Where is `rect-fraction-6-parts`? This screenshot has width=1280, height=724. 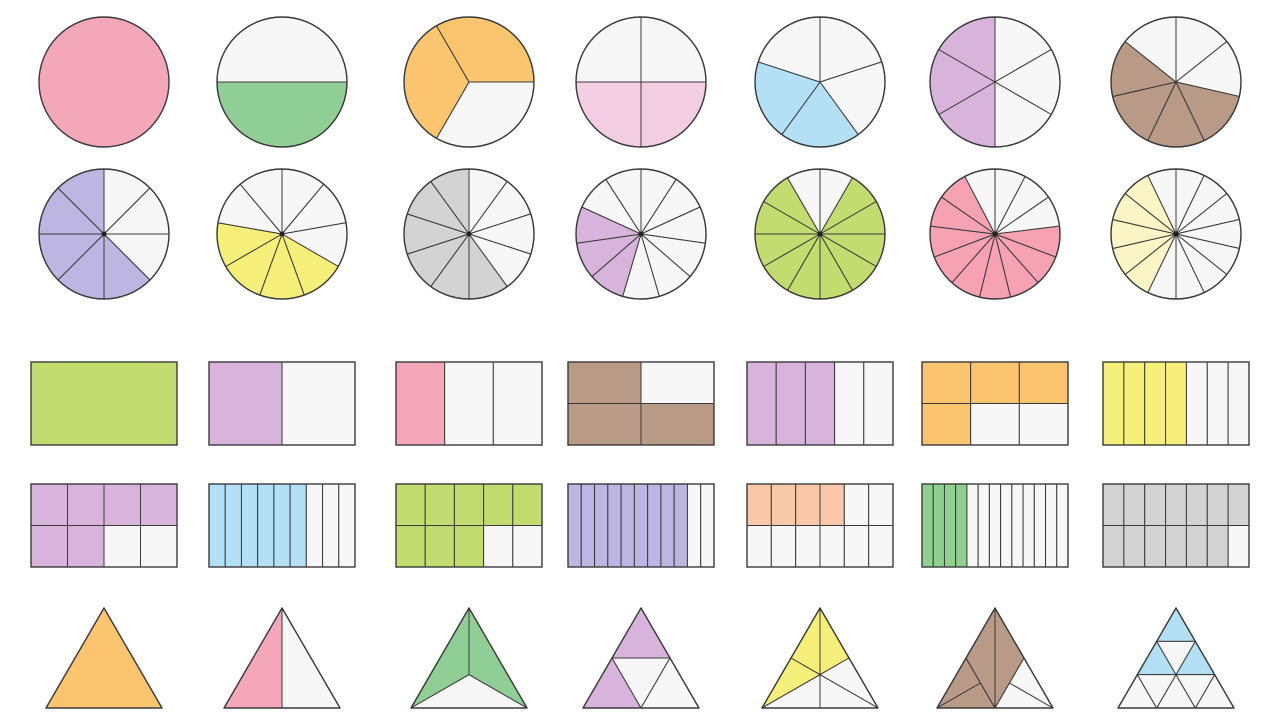 rect-fraction-6-parts is located at coordinates (995, 403).